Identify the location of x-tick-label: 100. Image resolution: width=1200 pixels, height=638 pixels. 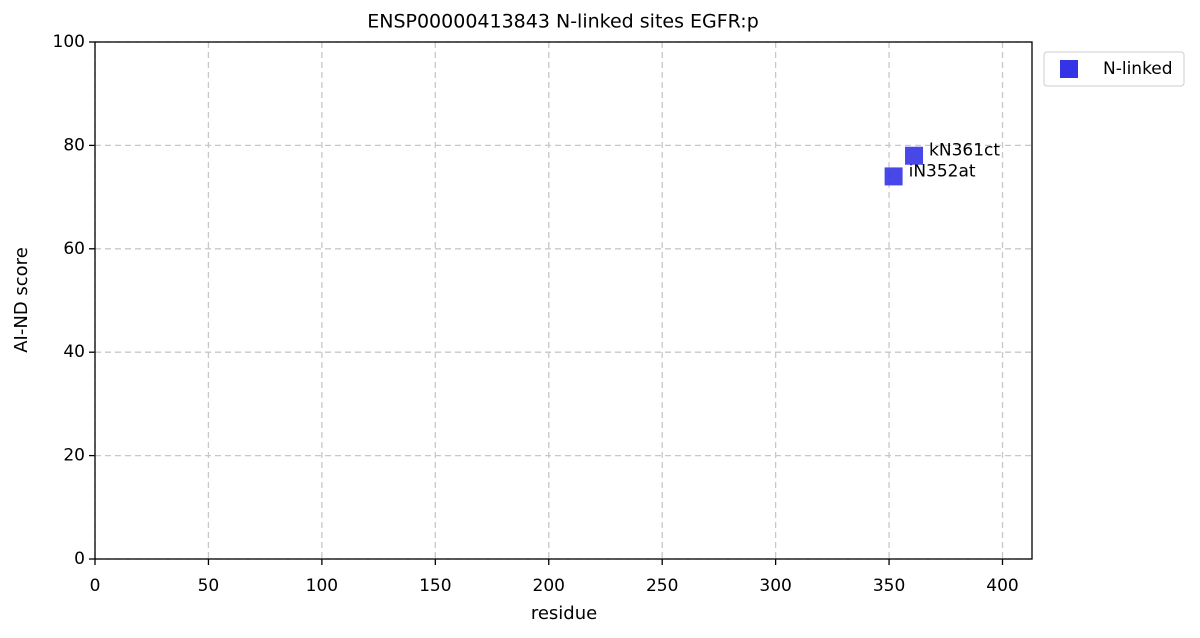
(322, 586).